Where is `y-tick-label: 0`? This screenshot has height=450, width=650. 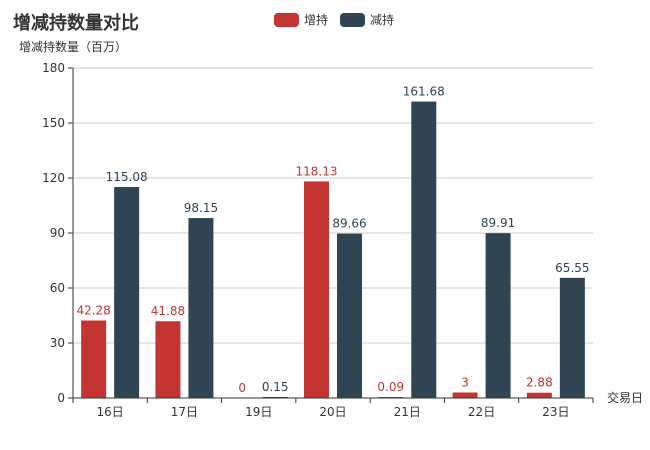
y-tick-label: 0 is located at coordinates (61, 398).